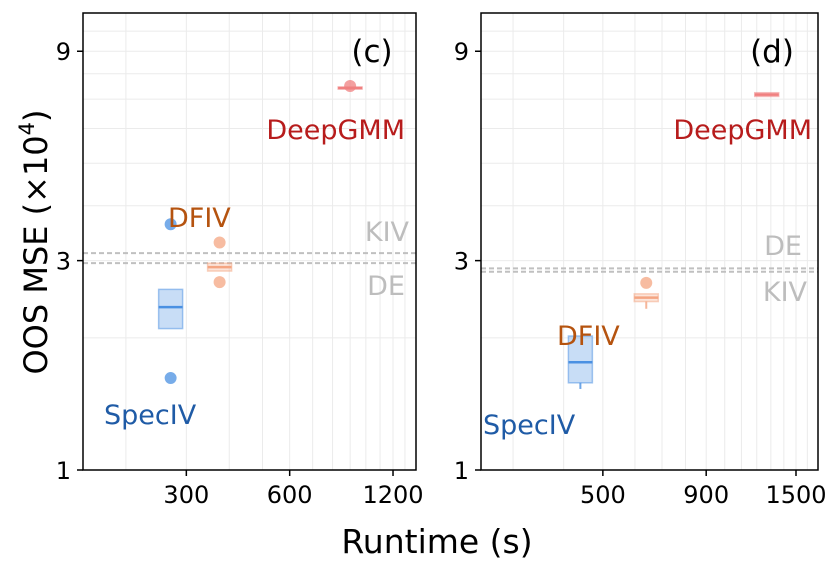 The width and height of the screenshot is (830, 575). What do you see at coordinates (783, 246) in the screenshot?
I see `panel-d-label-de: DE` at bounding box center [783, 246].